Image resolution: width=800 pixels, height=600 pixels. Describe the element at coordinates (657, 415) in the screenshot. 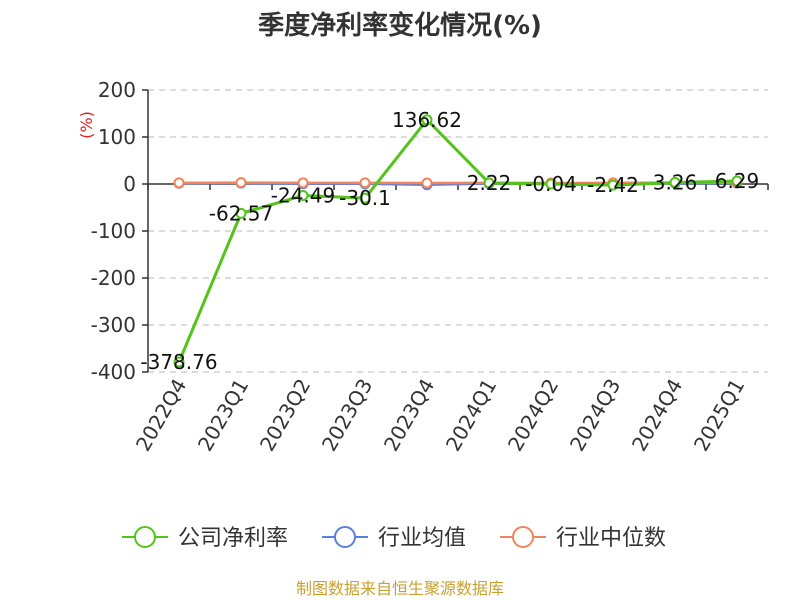

I see `x-tick-label: 2024Q4` at that location.